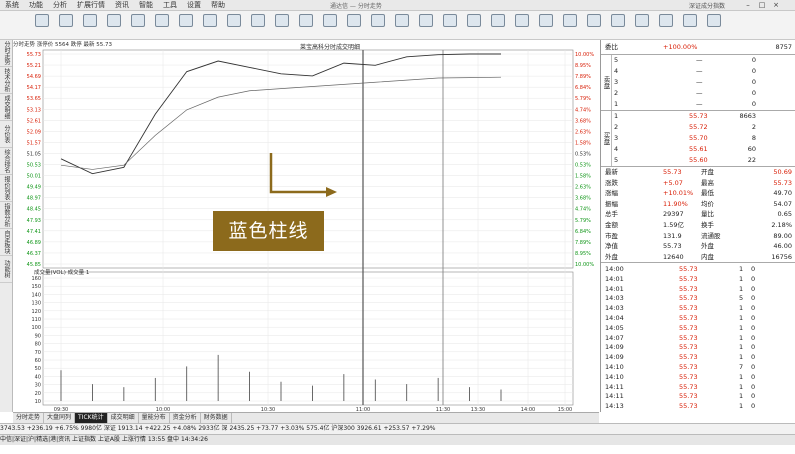 Image resolution: width=795 pixels, height=454 pixels. Describe the element at coordinates (306, 417) in the screenshot. I see `bottom-tab-strip: 分时走势 大盘同列 TICK统计 成交明细 量能分布 资金分析 财务数据` at that location.